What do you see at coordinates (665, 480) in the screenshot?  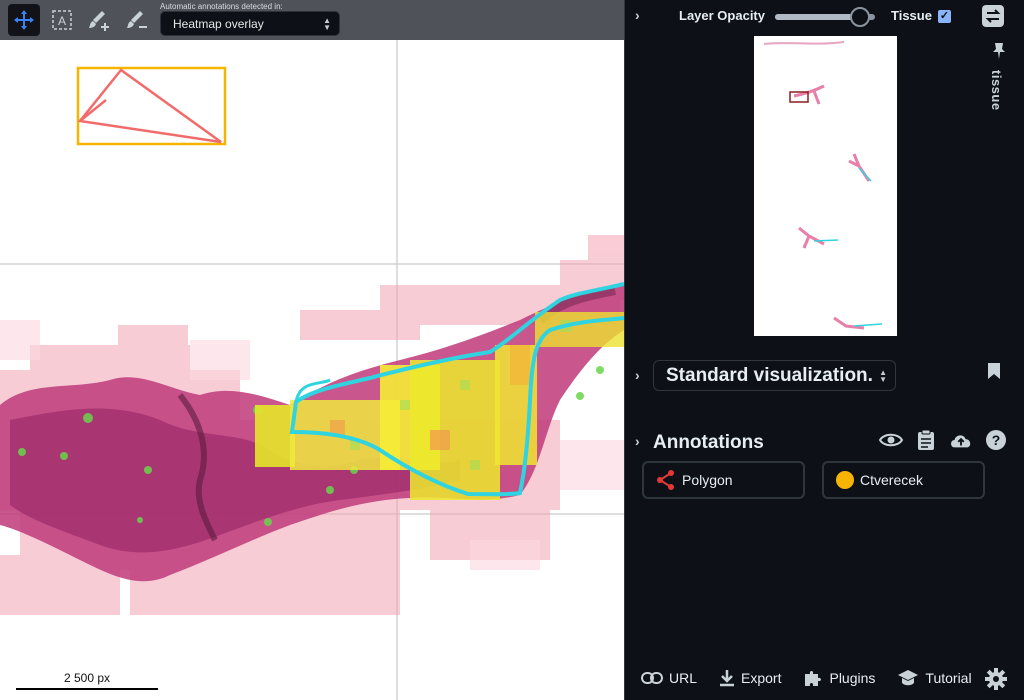 I see `polygon-icon` at bounding box center [665, 480].